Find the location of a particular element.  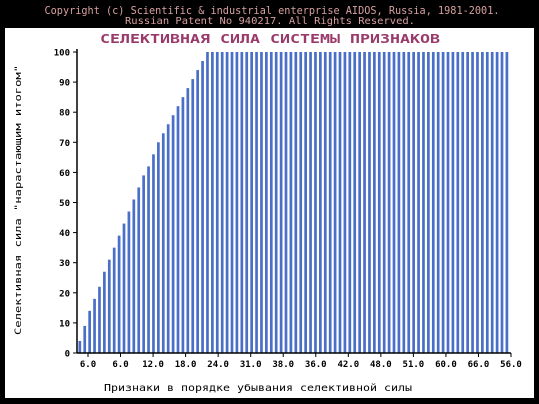

x-tick-label: 24.0 is located at coordinates (218, 365).